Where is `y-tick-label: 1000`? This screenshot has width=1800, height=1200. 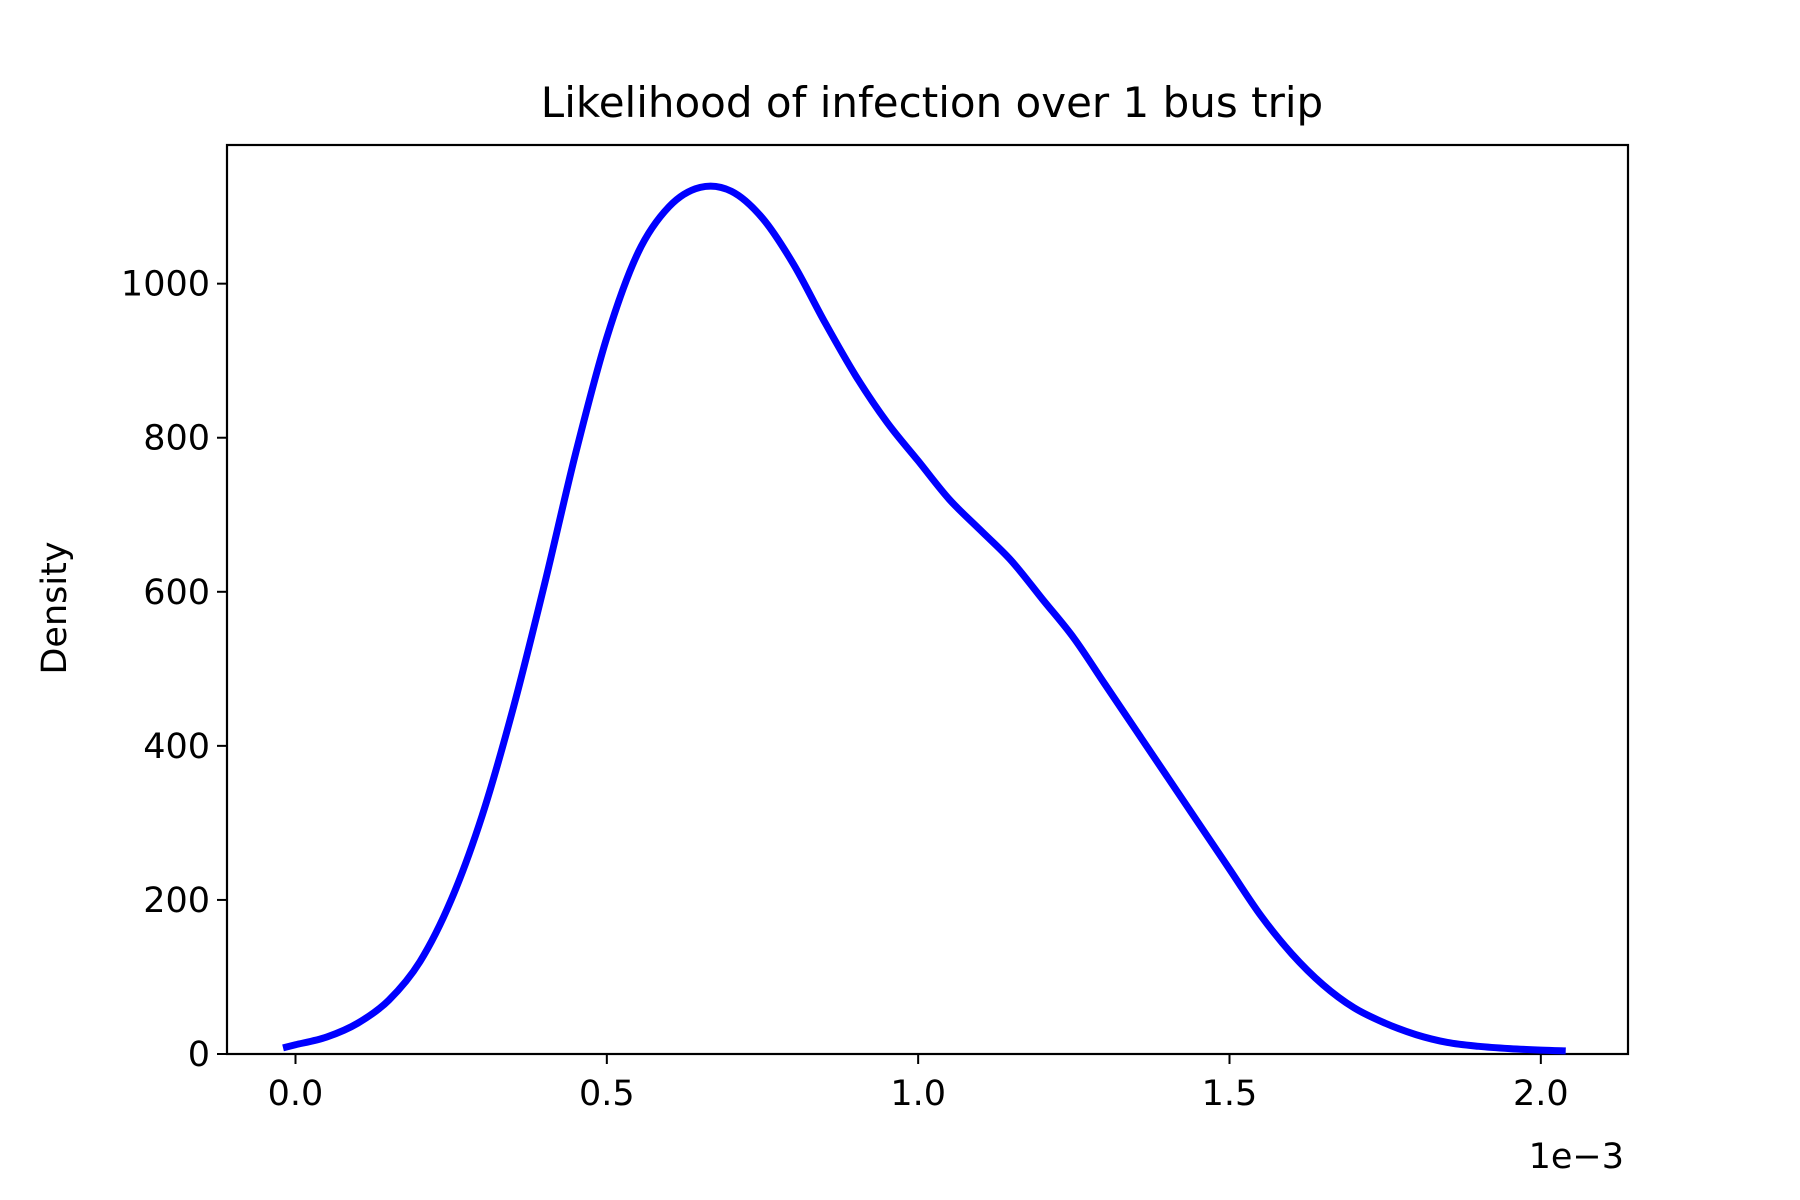
y-tick-label: 1000 is located at coordinates (165, 285).